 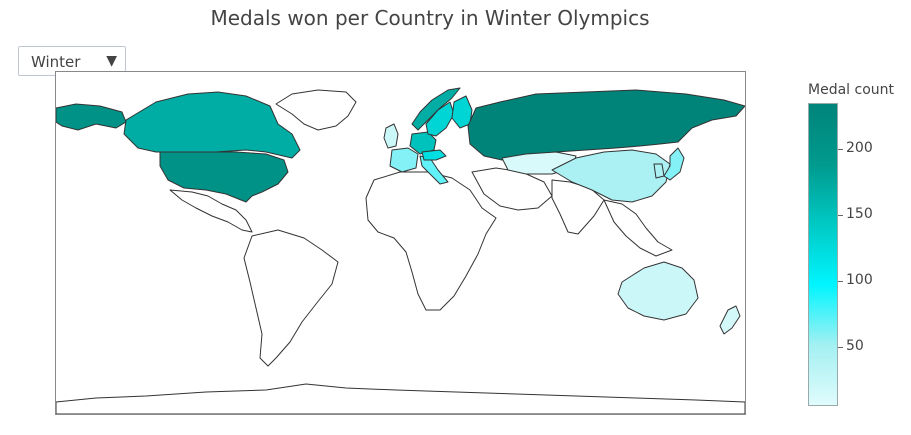 I want to click on country-greenland, so click(x=316, y=110).